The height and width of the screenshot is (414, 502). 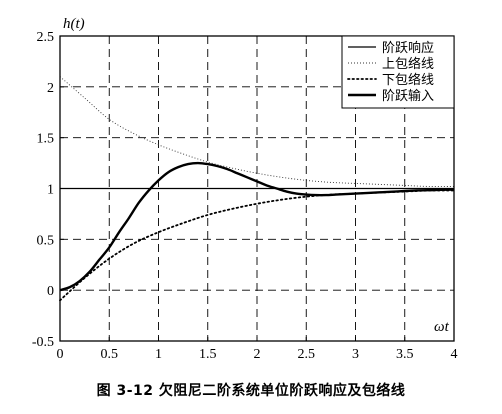 What do you see at coordinates (405, 354) in the screenshot?
I see `x-tick-label: 3.5` at bounding box center [405, 354].